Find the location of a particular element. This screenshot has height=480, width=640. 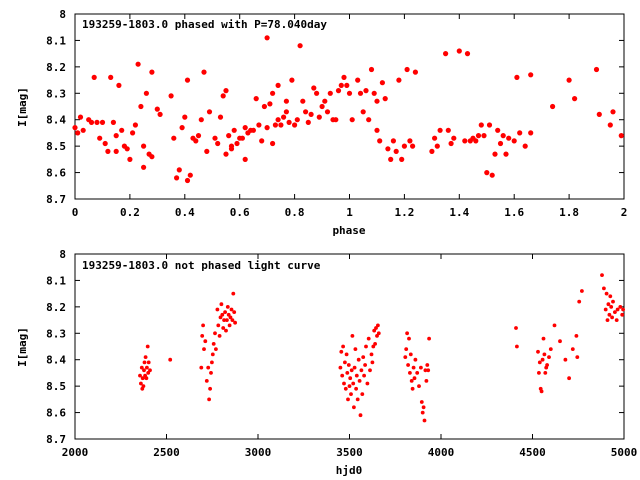

phased-x-tick-label: 0 is located at coordinates (75, 212).